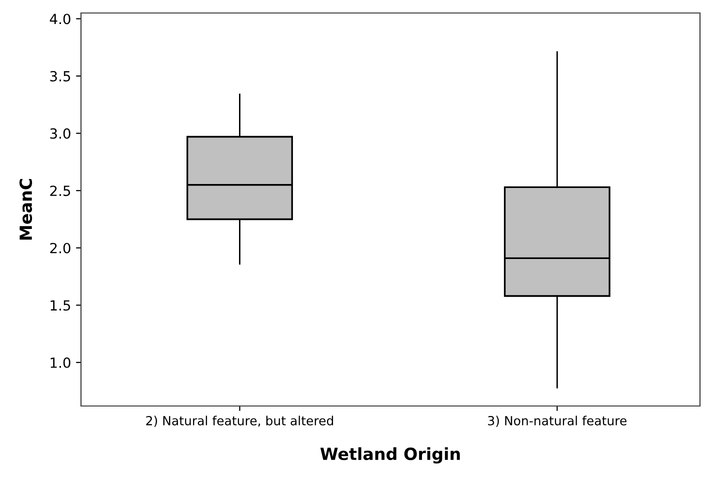  What do you see at coordinates (60, 191) in the screenshot?
I see `y-tick-label: 2.5` at bounding box center [60, 191].